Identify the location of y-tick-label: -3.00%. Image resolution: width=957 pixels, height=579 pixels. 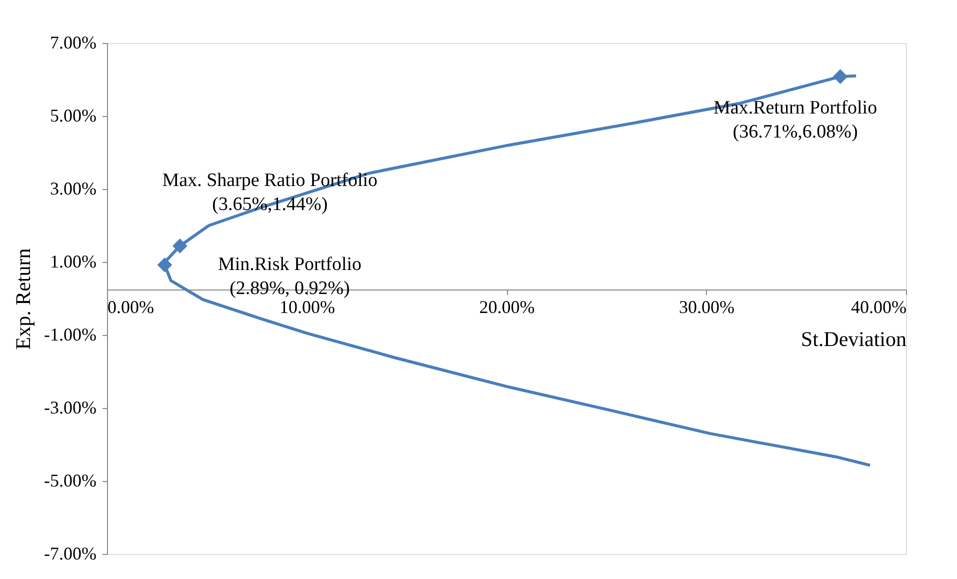
(70, 408).